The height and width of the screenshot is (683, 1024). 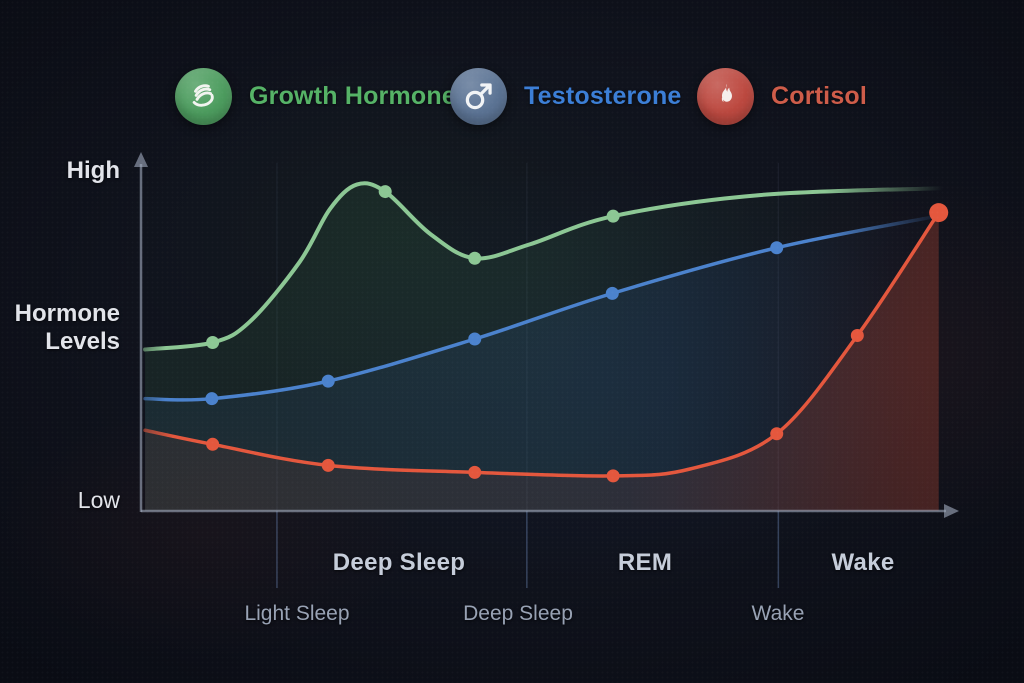 I want to click on x-sublabel-deep-sleep: Deep Sleep, so click(x=518, y=613).